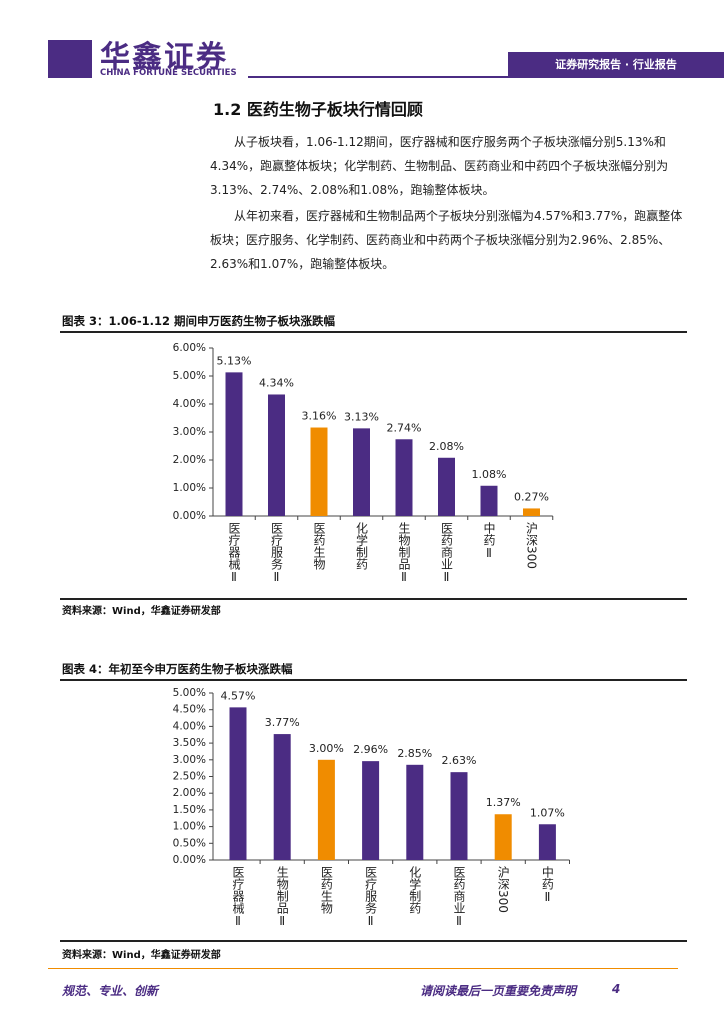 This screenshot has height=1024, width=724. Describe the element at coordinates (489, 474) in the screenshot. I see `value-label: 1.08%` at that location.